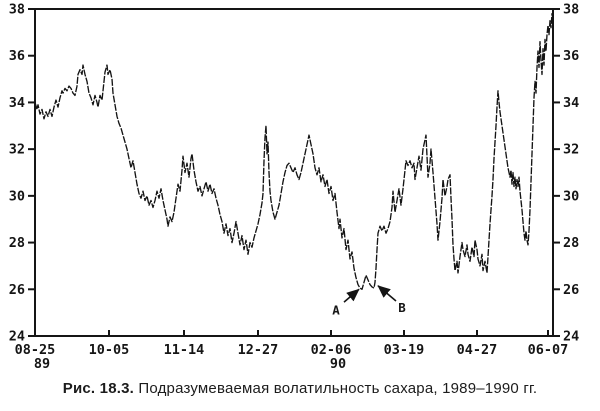  Describe the element at coordinates (571, 337) in the screenshot. I see `y-axis-label-right: 24` at that location.